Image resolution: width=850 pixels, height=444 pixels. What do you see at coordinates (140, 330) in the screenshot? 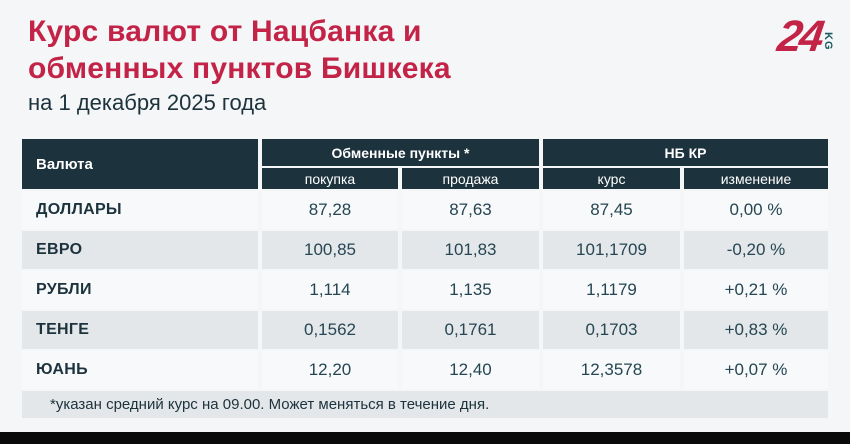
I see `table-row-tenge-name: ТЕНГЕ` at bounding box center [140, 330].